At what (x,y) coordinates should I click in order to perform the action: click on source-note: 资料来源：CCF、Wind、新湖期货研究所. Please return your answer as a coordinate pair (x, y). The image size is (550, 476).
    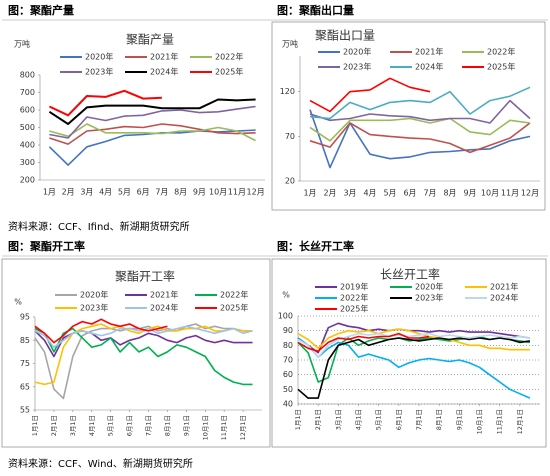
    Looking at the image, I should click on (100, 463).